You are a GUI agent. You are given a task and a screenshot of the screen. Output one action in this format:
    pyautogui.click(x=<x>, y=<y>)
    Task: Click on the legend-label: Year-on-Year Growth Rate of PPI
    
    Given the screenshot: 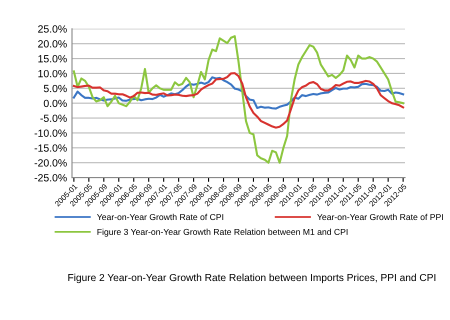 What is the action you would take?
    pyautogui.click(x=380, y=217)
    